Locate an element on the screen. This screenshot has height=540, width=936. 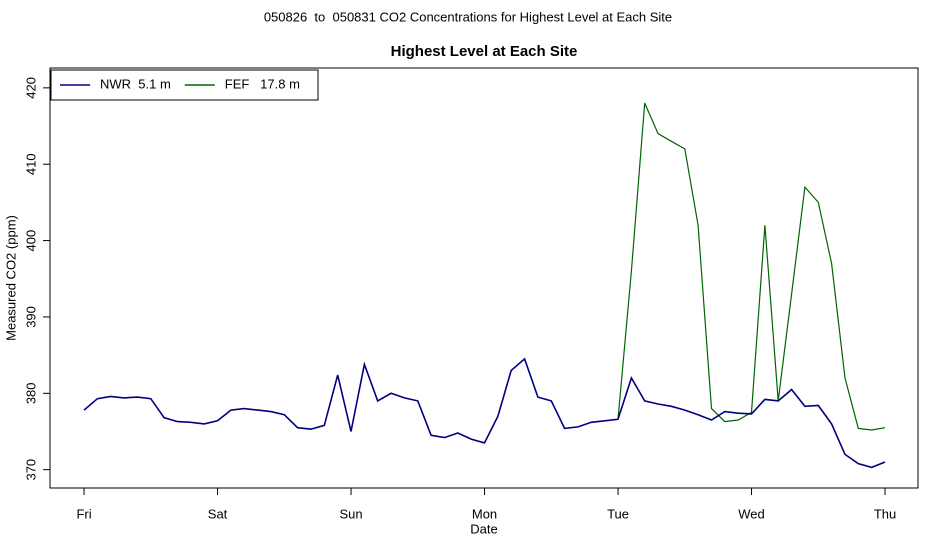
legend-label: NWR 5.1 m is located at coordinates (135, 83).